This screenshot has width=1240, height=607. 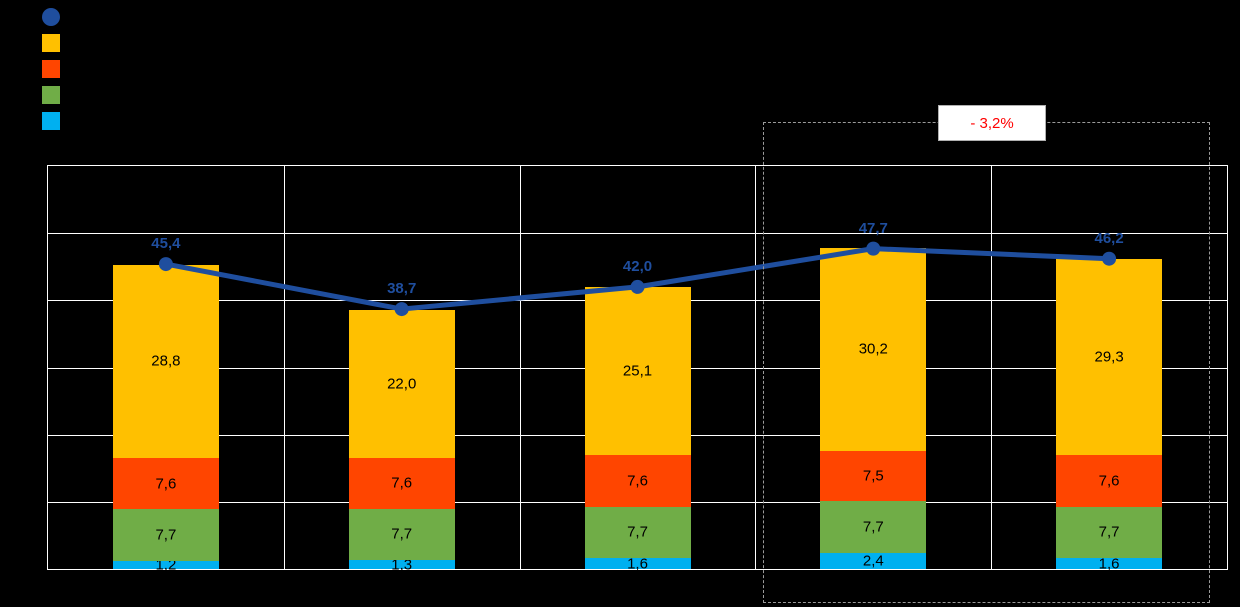 I want to click on annotation-label: - 3,2%, so click(x=992, y=123).